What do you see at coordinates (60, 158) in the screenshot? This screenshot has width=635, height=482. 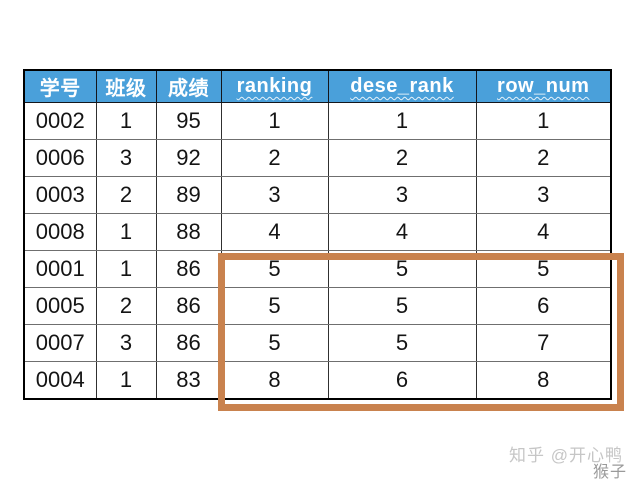 I see `table-cell: 0006` at bounding box center [60, 158].